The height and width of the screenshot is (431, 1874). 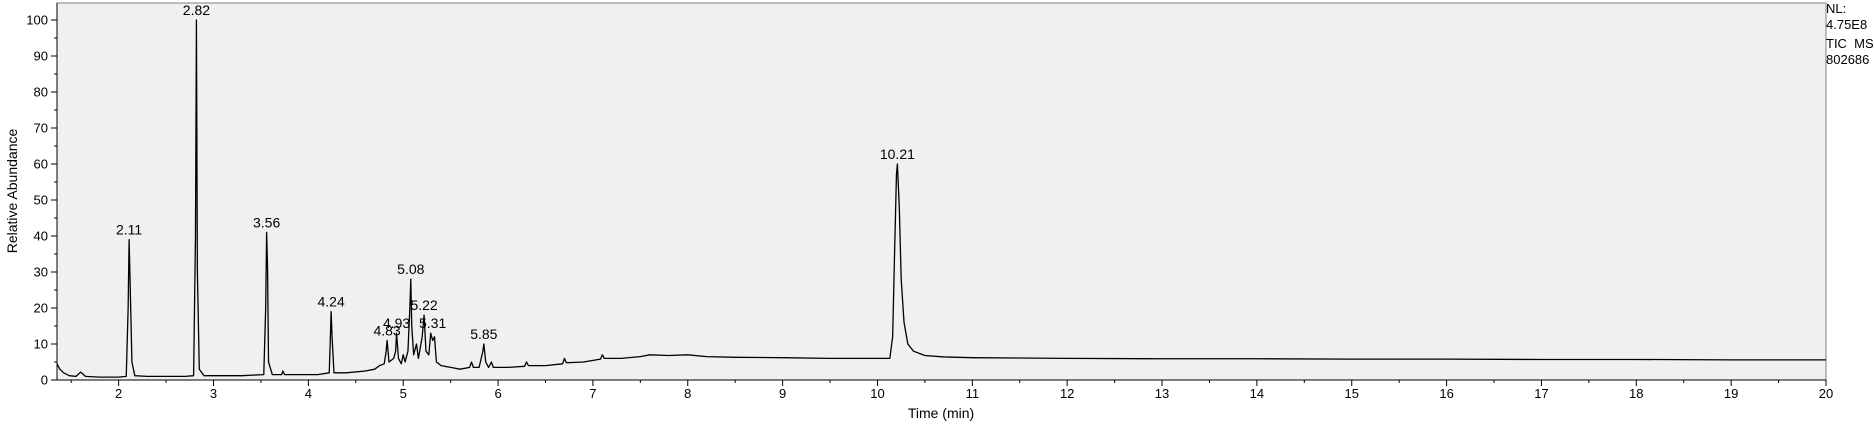 What do you see at coordinates (1847, 59) in the screenshot?
I see `side-info-line-4: 802686` at bounding box center [1847, 59].